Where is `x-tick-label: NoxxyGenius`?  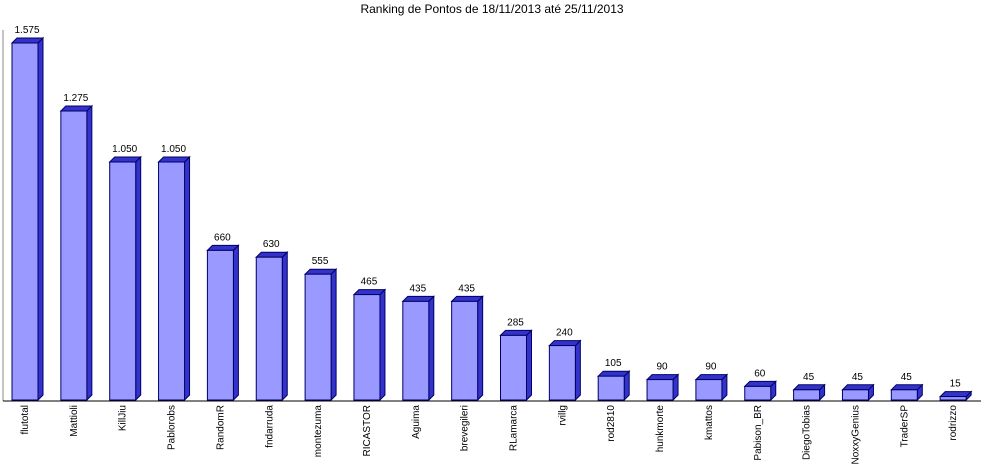
x-tick-label: NoxxyGenius is located at coordinates (855, 434).